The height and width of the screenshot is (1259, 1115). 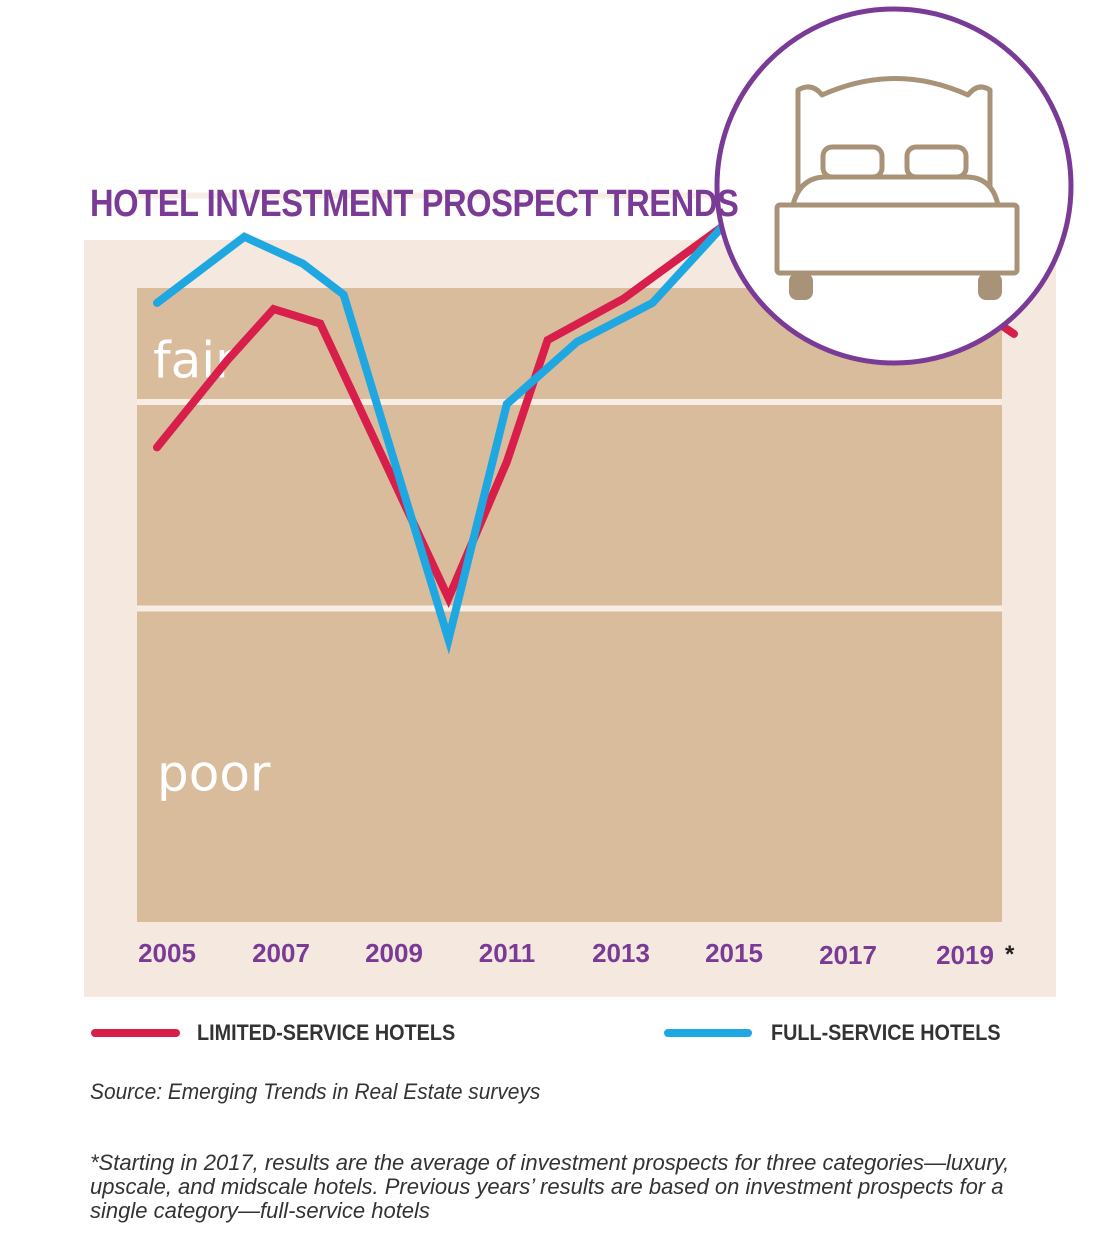 I want to click on x-tick-label: 2017, so click(x=848, y=955).